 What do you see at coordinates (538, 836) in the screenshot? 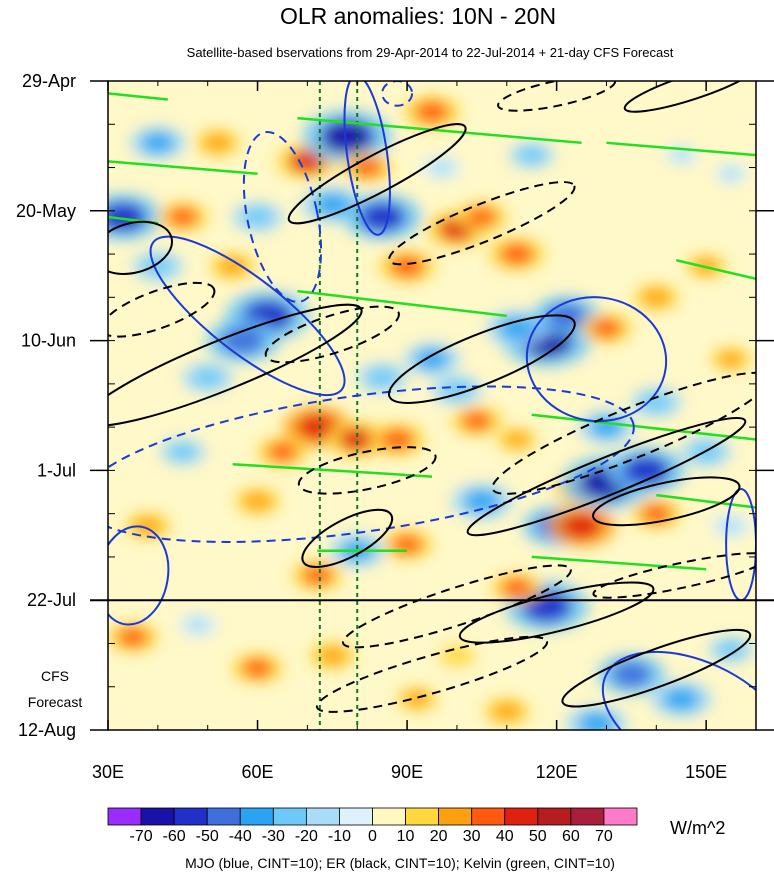
I see `colorbar-label: 50` at bounding box center [538, 836].